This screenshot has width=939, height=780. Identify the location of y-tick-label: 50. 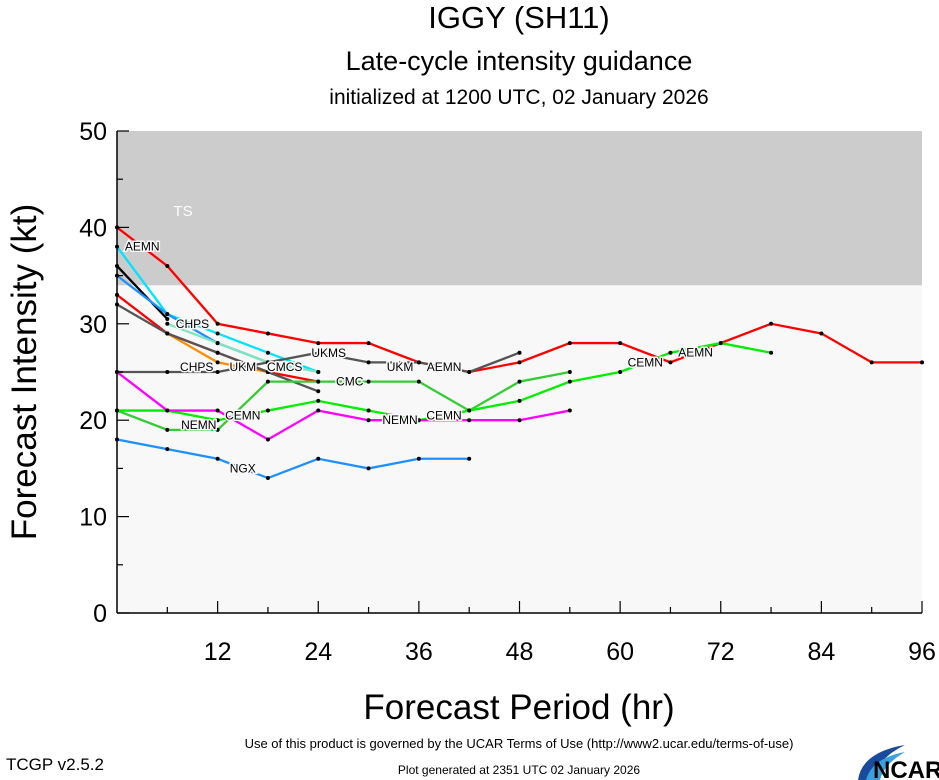
(93, 132).